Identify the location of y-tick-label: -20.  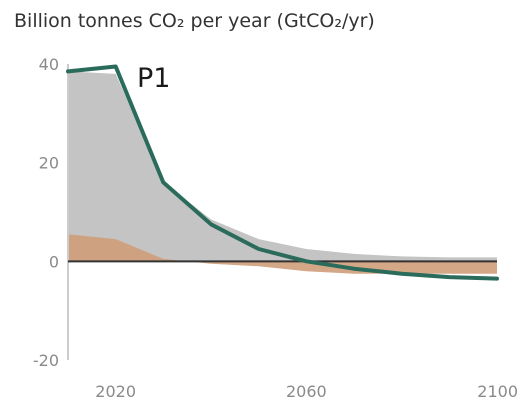
(46, 360).